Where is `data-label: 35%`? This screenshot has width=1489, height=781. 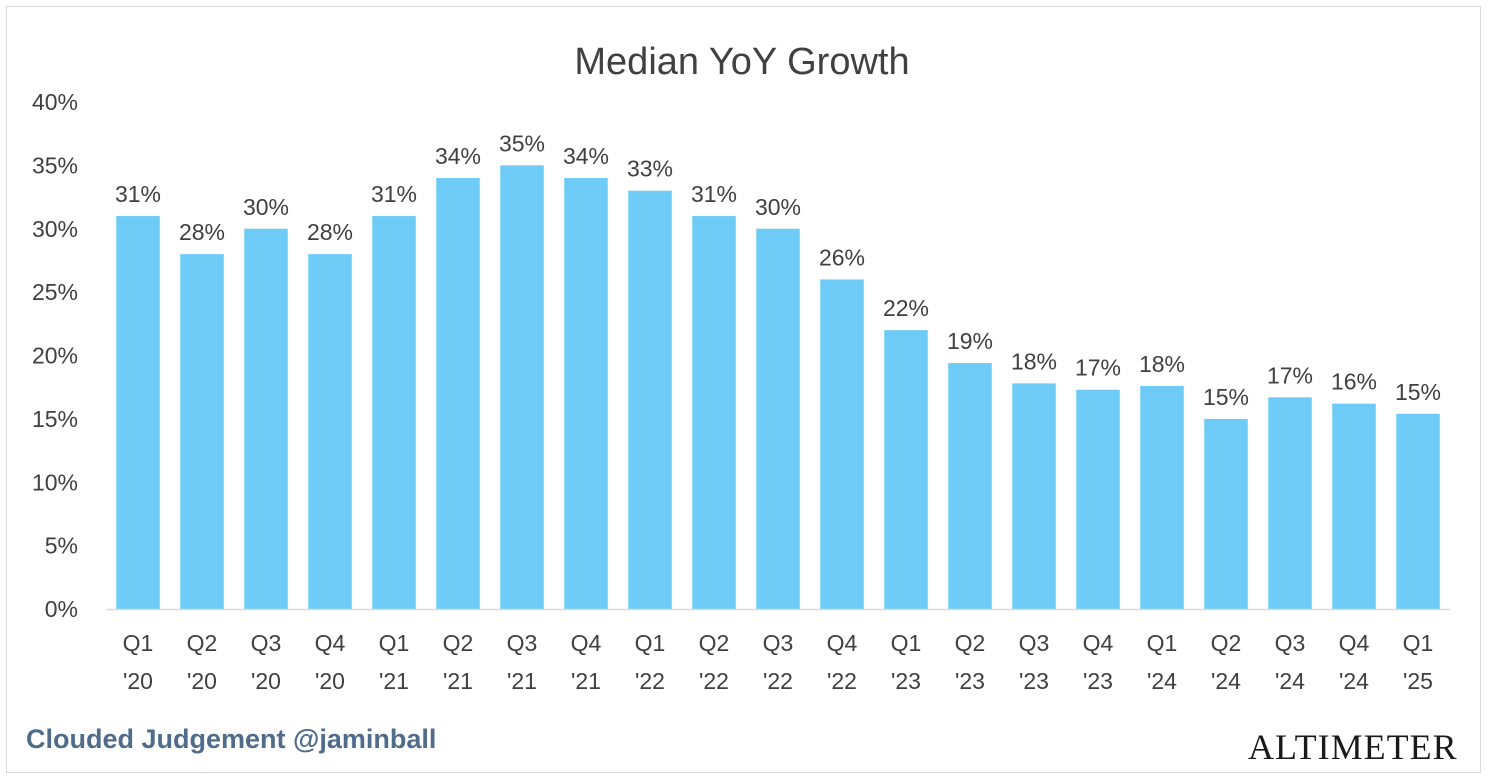
data-label: 35% is located at coordinates (522, 143).